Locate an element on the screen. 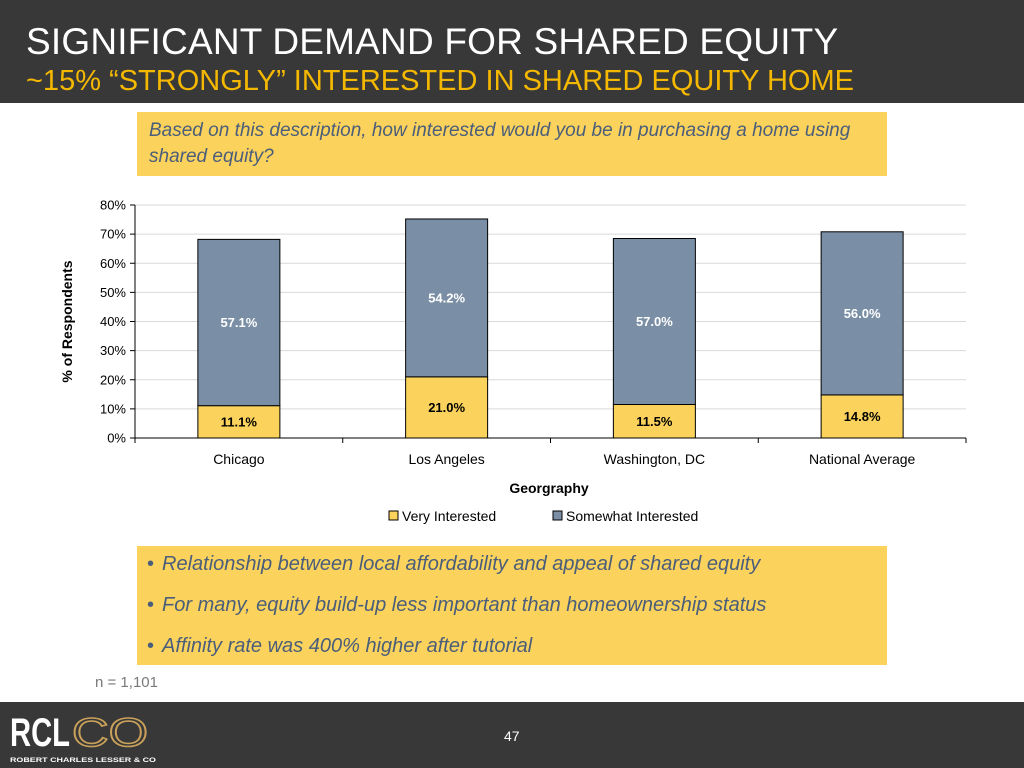 Image resolution: width=1024 pixels, height=768 pixels. logo-tagline: ROBERT CHARLES LESSER & CO is located at coordinates (83, 760).